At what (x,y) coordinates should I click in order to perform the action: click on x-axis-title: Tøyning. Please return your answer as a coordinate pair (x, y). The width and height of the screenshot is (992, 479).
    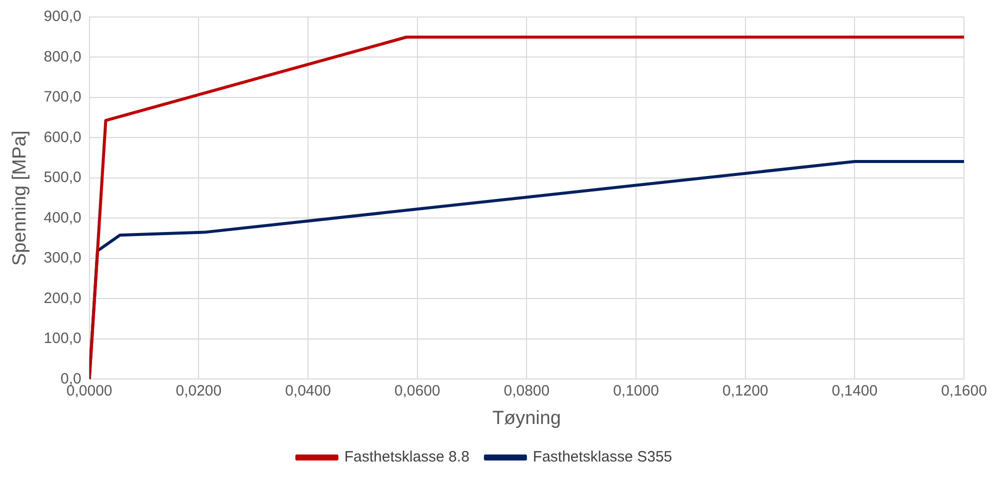
    Looking at the image, I should click on (526, 418).